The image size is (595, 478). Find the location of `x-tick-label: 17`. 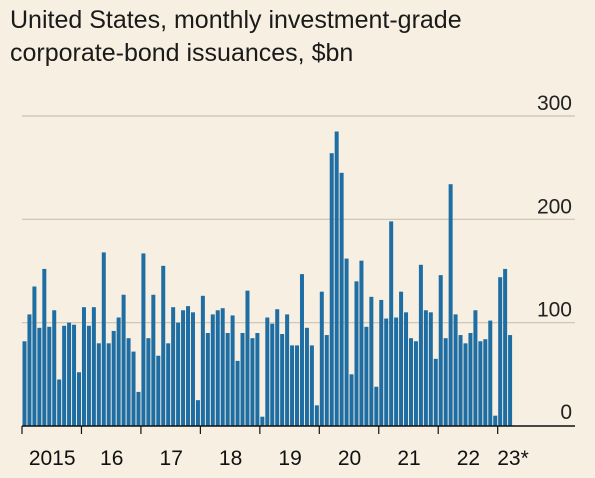

x-tick-label: 17 is located at coordinates (171, 458).